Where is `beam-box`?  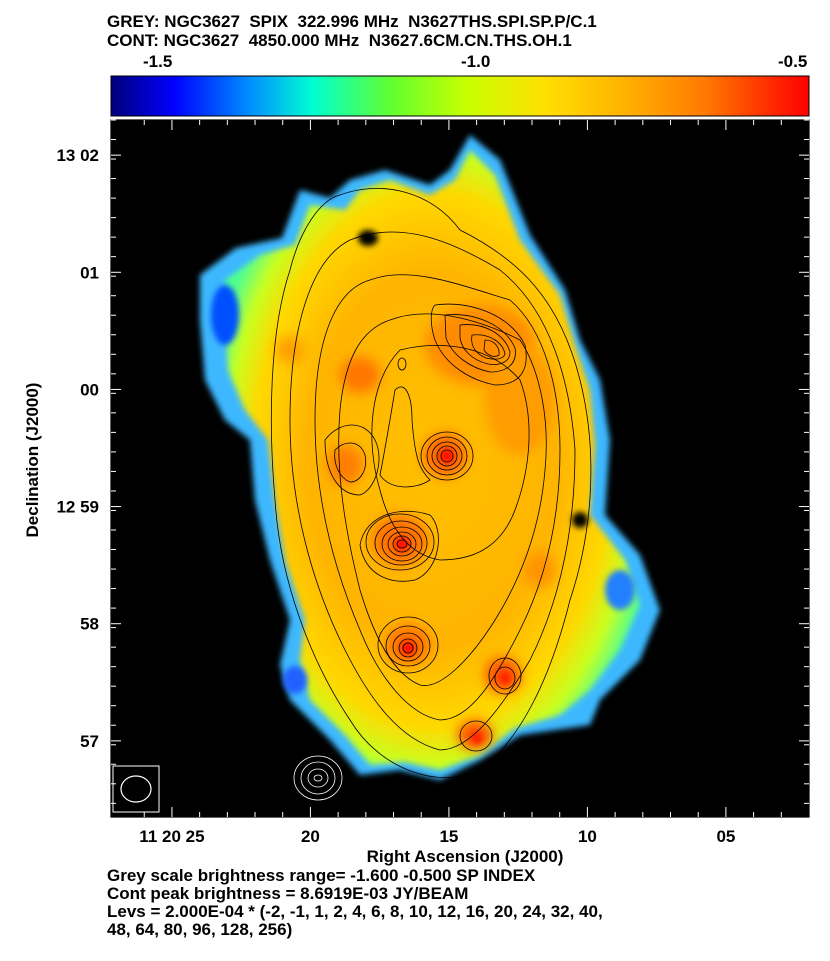
beam-box is located at coordinates (136, 789).